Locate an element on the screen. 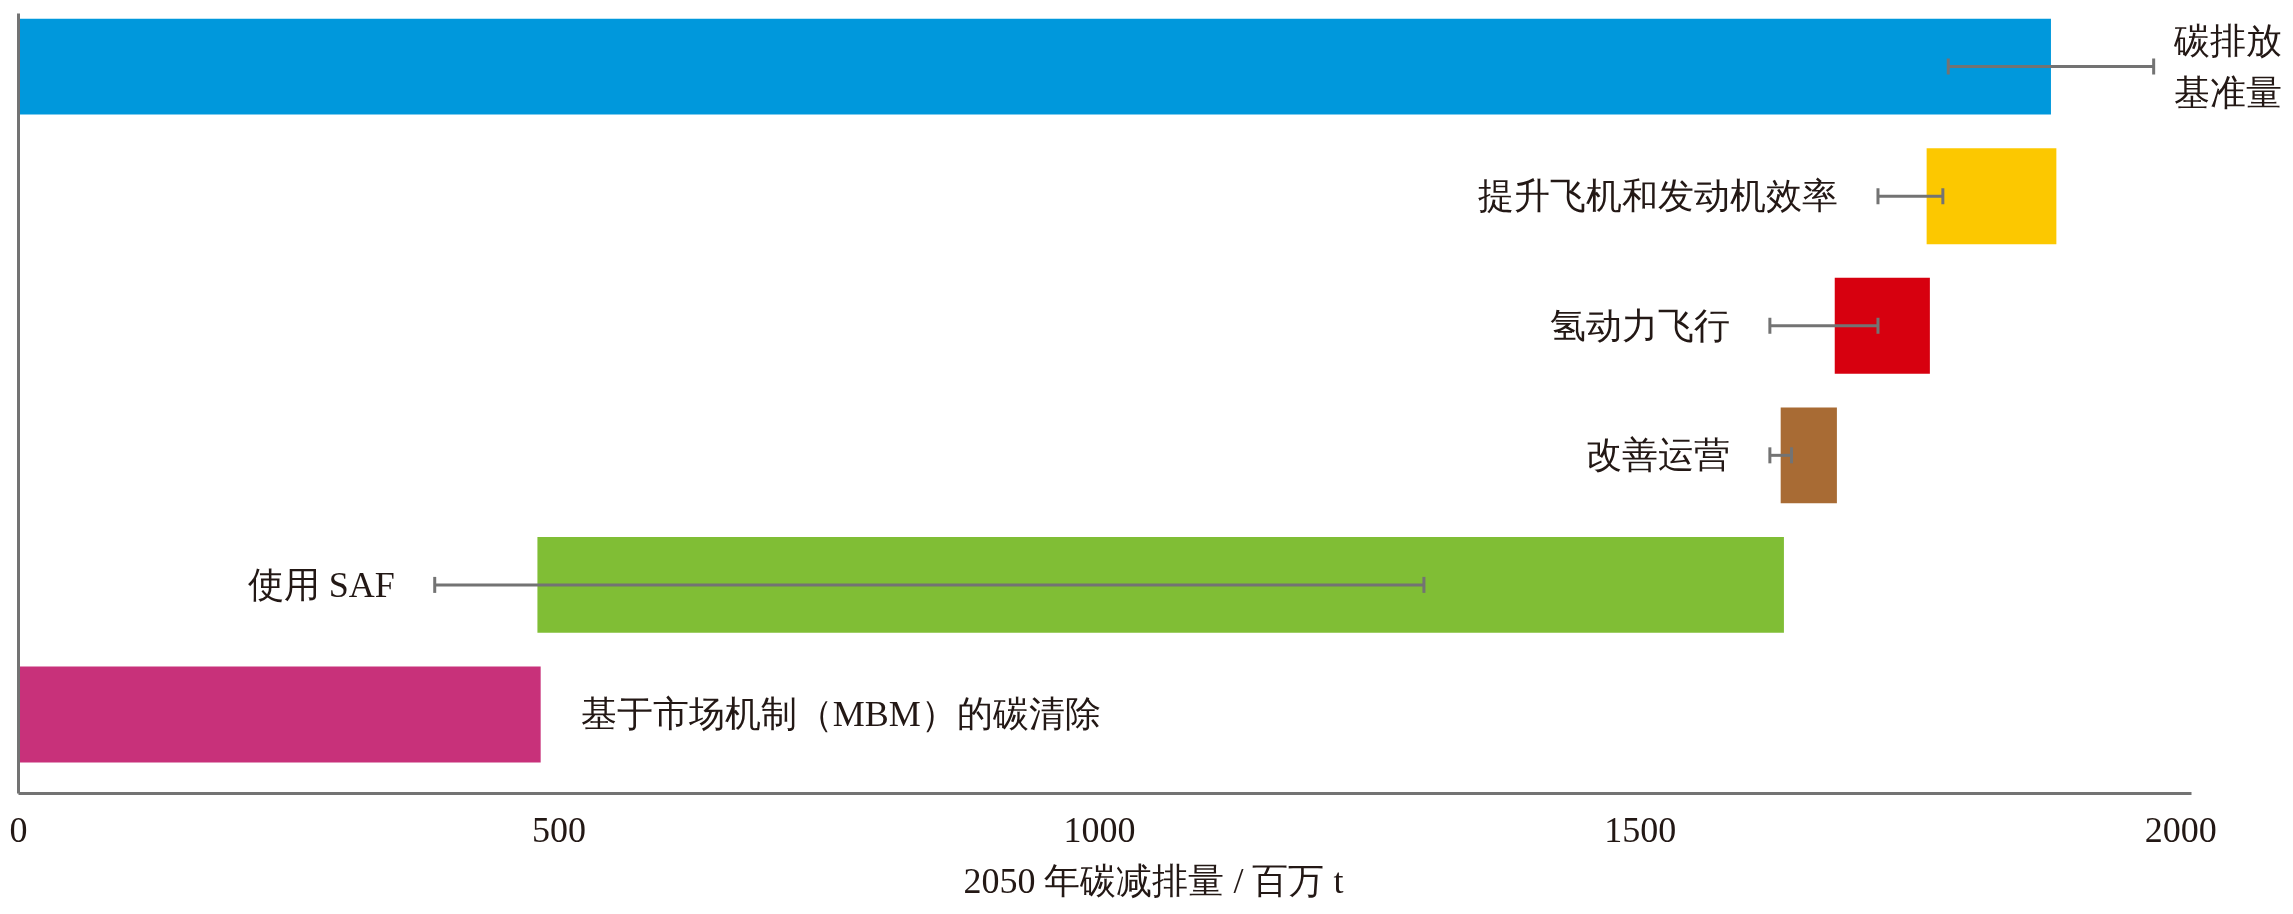 Image resolution: width=2293 pixels, height=914 pixels. x-tick-label: 1000 is located at coordinates (1099, 829).